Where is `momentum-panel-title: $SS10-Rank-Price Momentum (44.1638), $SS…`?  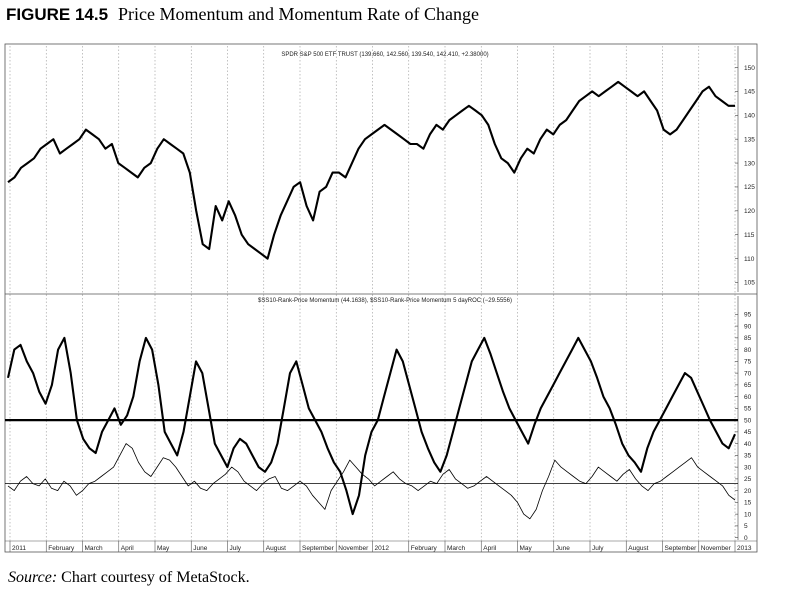
momentum-panel-title: $SS10-Rank-Price Momentum (44.1638), $SS… is located at coordinates (385, 301).